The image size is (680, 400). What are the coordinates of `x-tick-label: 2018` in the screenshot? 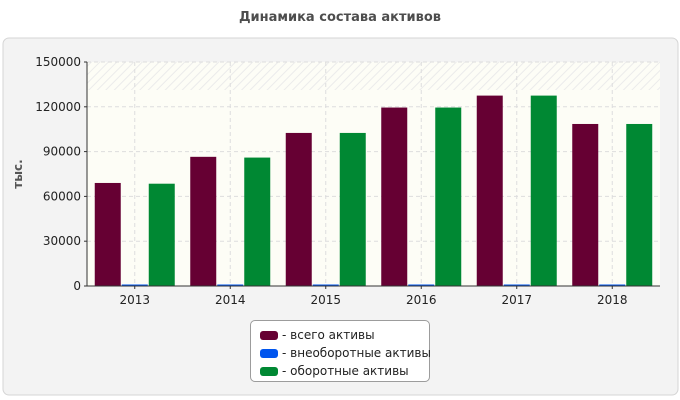 It's located at (612, 300).